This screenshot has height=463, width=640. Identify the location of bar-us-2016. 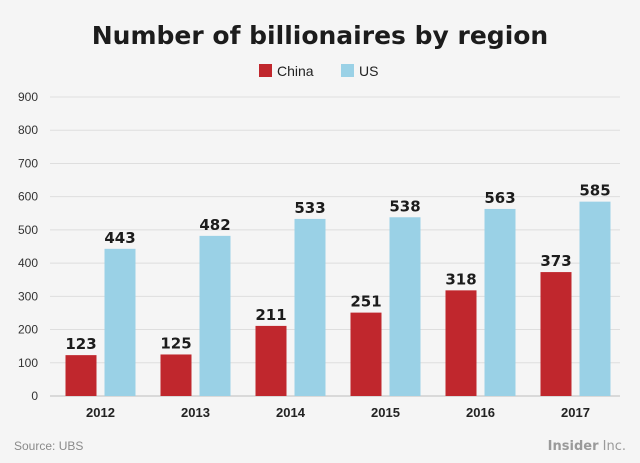
(500, 302).